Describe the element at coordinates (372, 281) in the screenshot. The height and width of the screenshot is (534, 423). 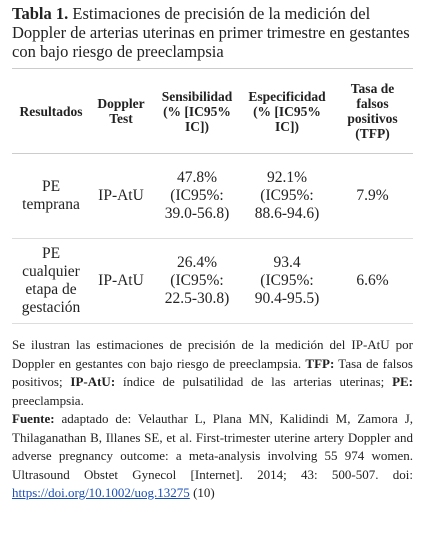
I see `table-cell: 6.6%` at that location.